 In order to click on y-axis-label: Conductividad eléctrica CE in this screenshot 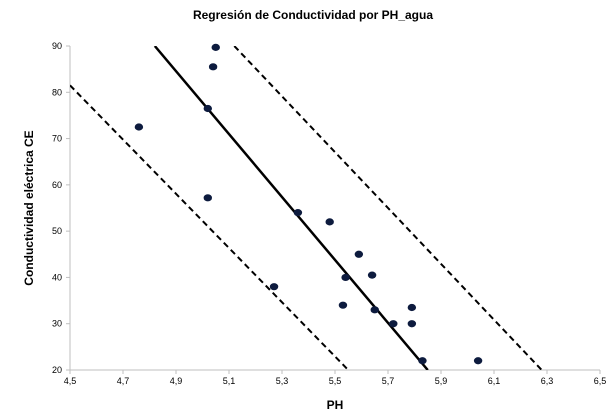, I will do `click(29, 207)`.